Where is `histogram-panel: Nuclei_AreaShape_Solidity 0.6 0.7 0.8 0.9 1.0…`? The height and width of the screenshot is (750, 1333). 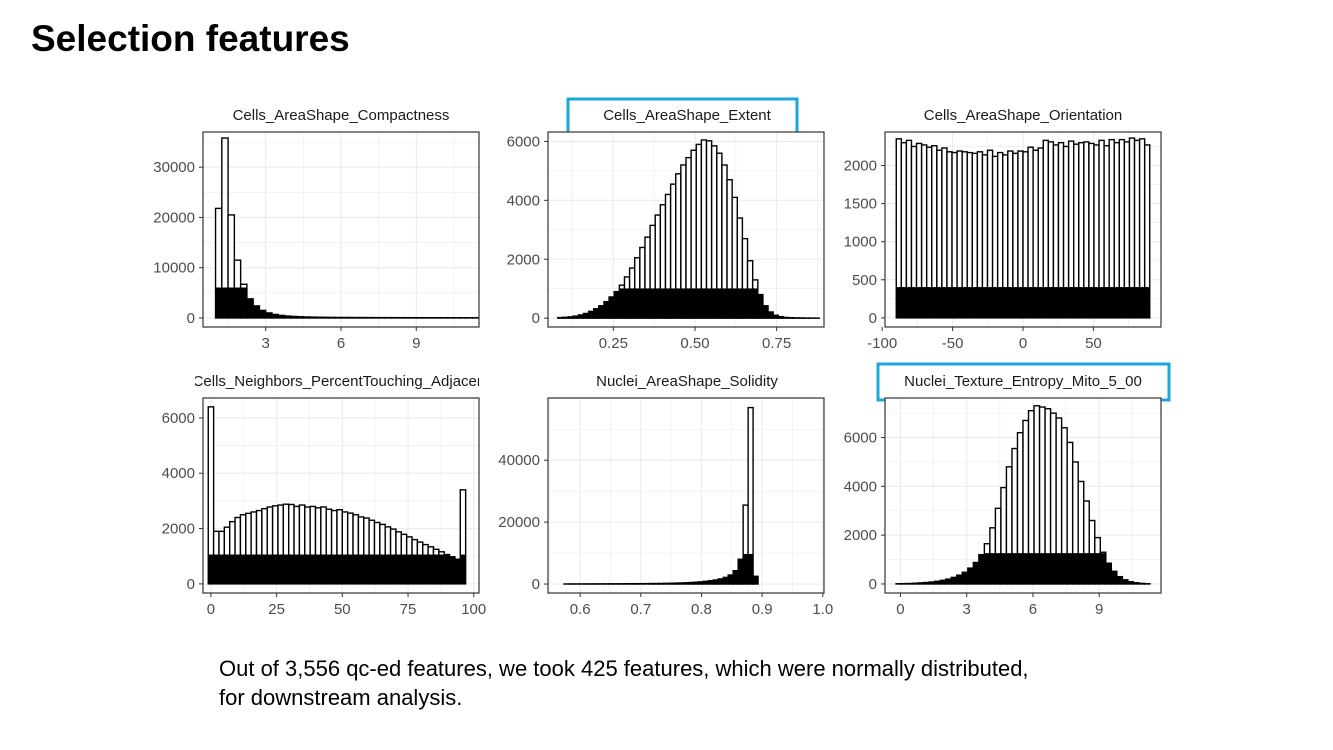
histogram-panel: Nuclei_AreaShape_Solidity 0.6 0.7 0.8 0.9 1.0… is located at coordinates (665, 495).